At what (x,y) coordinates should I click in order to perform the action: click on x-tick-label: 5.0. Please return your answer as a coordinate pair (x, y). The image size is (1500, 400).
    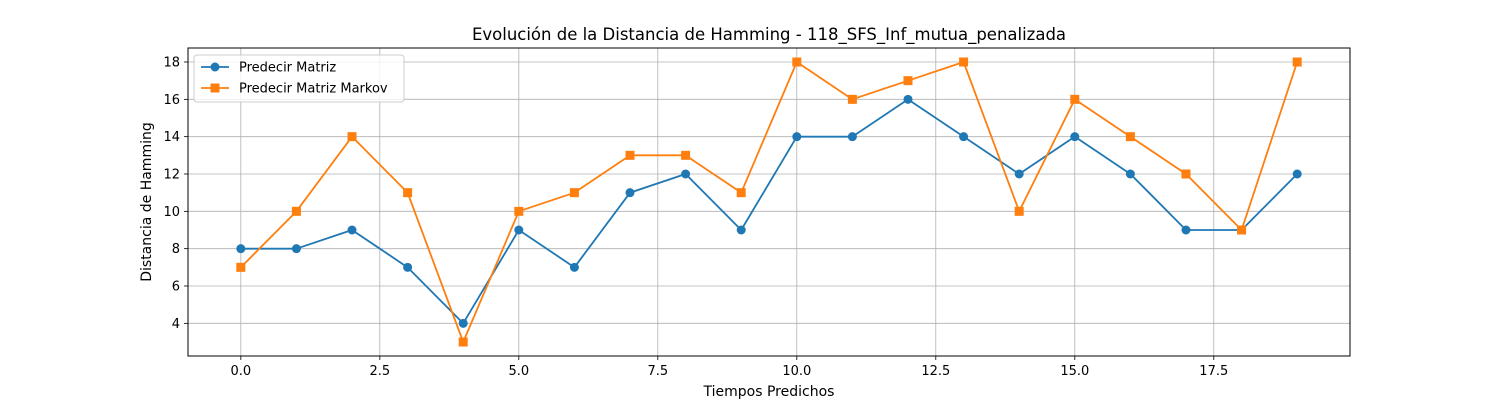
    Looking at the image, I should click on (518, 371).